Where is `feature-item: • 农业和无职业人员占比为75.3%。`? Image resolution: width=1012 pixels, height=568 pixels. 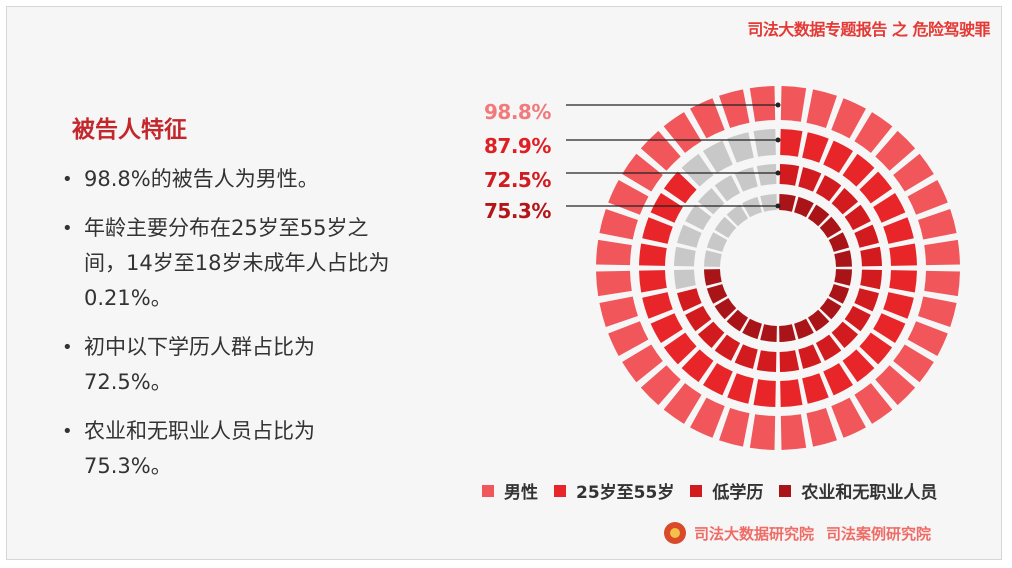 feature-item: • 农业和无职业人员占比为75.3%。 is located at coordinates (232, 449).